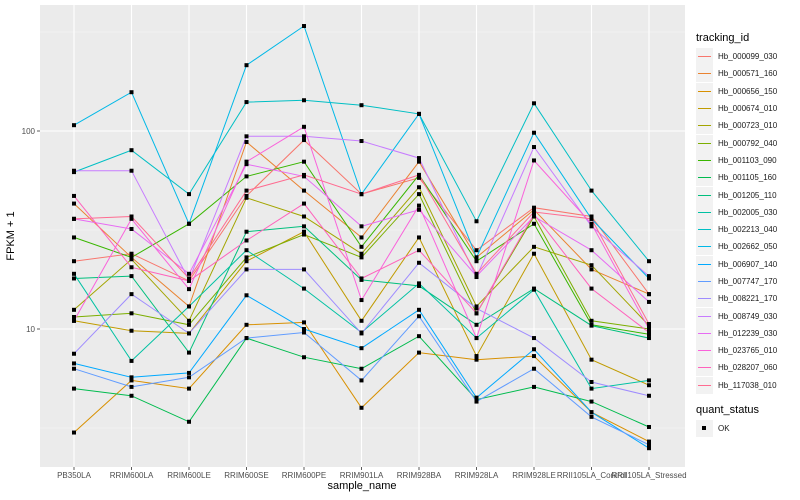 This screenshot has width=800, height=500. Describe the element at coordinates (534, 475) in the screenshot. I see `x-tick-label: RRIM928LE` at that location.